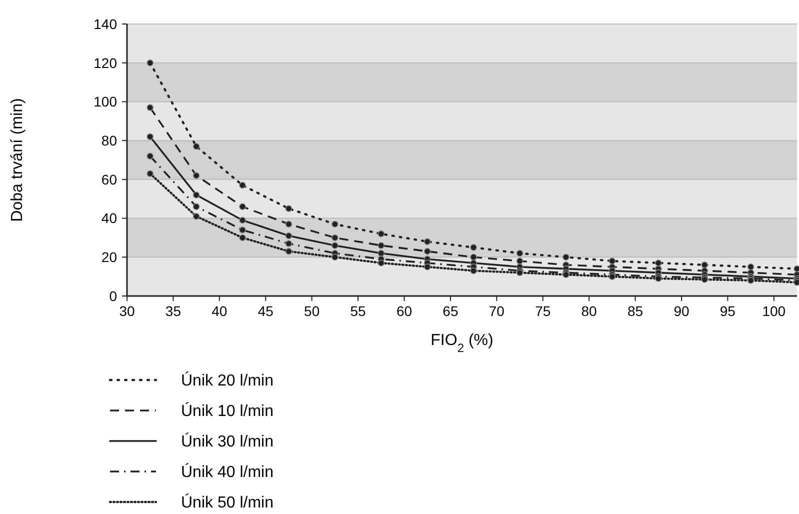 The height and width of the screenshot is (514, 799). Describe the element at coordinates (109, 218) in the screenshot. I see `y-tick-label: 40` at that location.